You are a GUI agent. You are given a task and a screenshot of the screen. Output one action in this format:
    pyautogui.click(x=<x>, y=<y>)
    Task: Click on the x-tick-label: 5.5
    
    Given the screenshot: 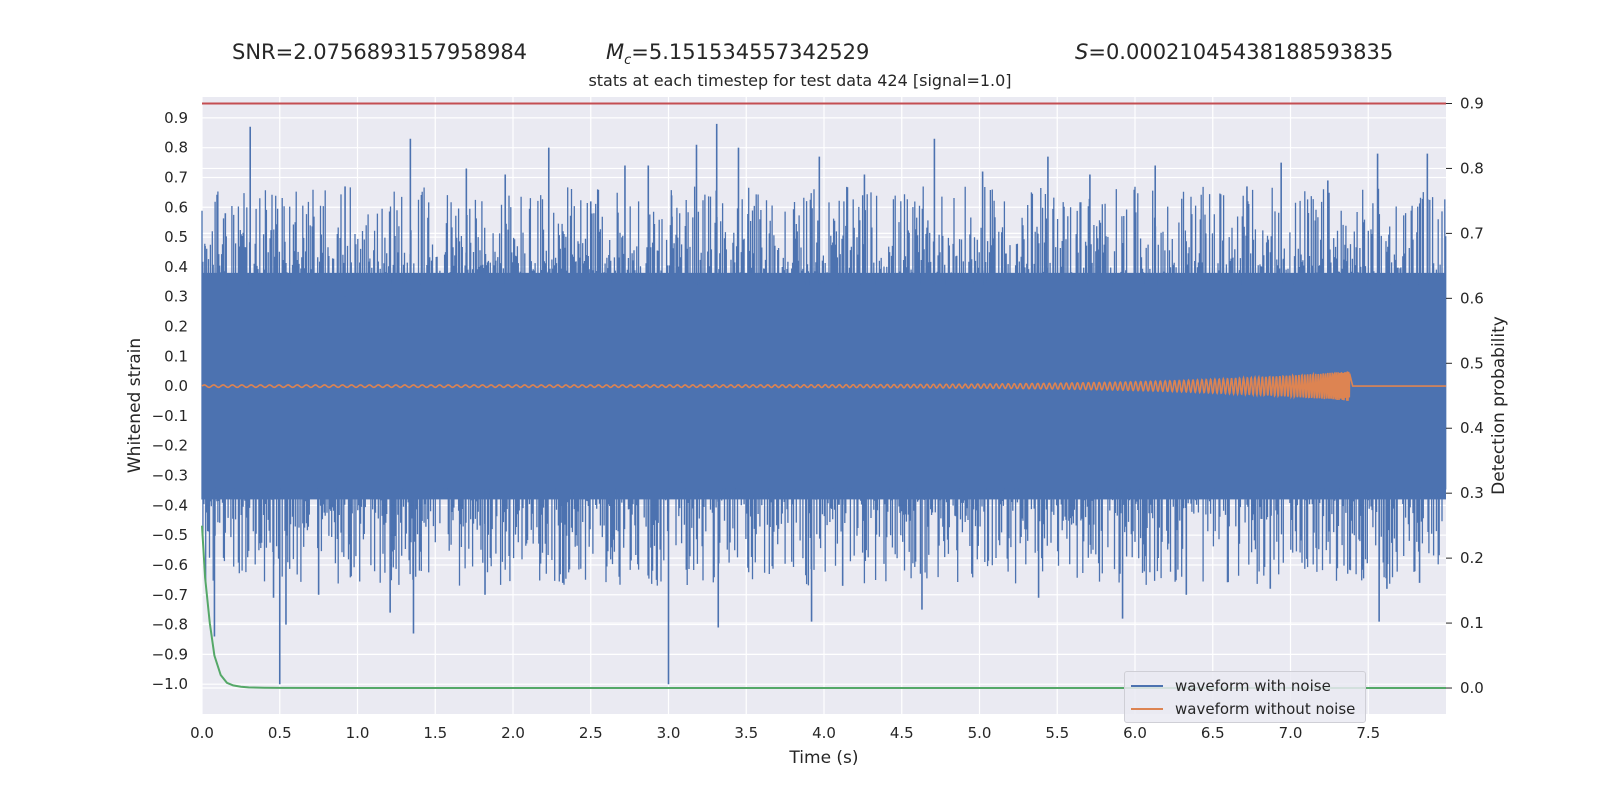 What is the action you would take?
    pyautogui.click(x=1057, y=733)
    